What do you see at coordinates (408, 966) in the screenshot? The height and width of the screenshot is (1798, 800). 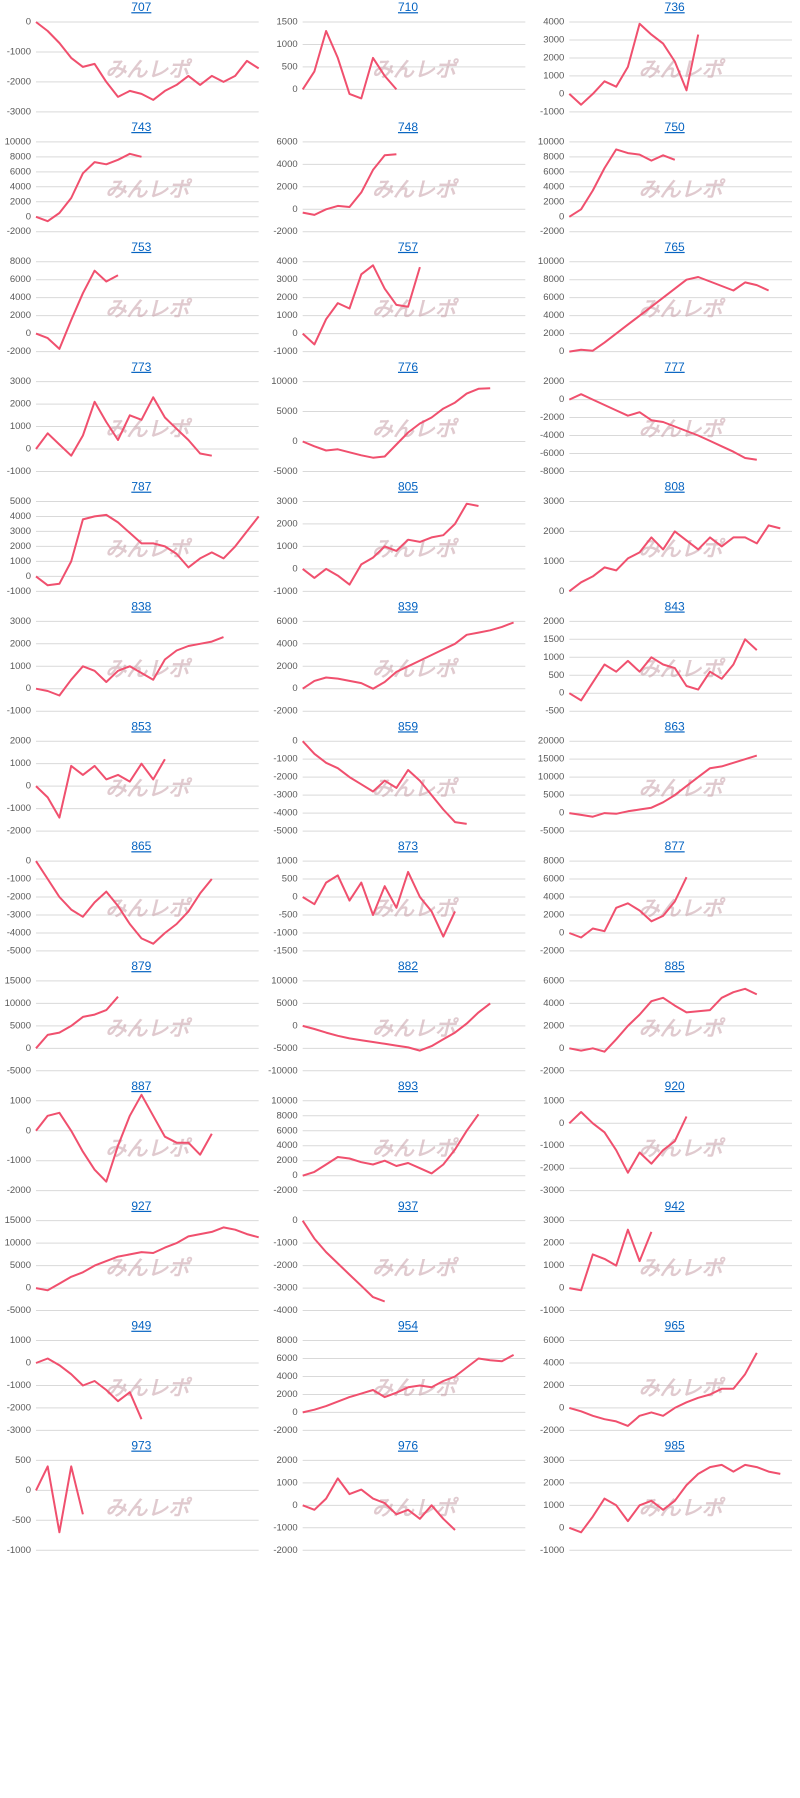 I see `chart-title: 882` at bounding box center [408, 966].